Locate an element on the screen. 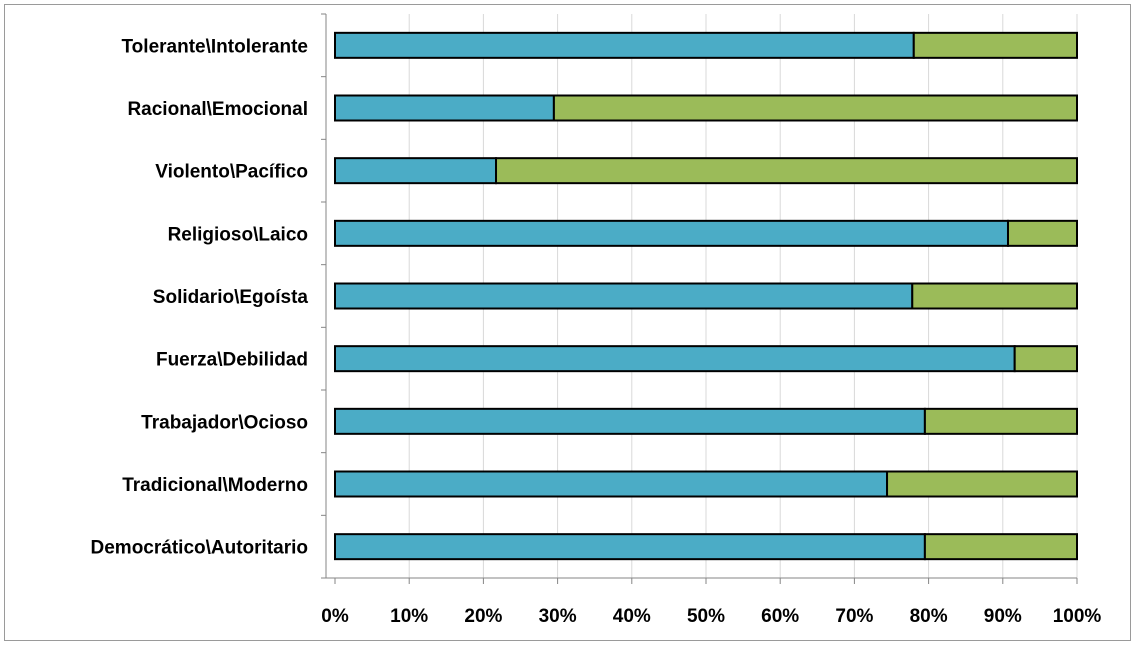  category-label: Religioso\Laico is located at coordinates (238, 234).